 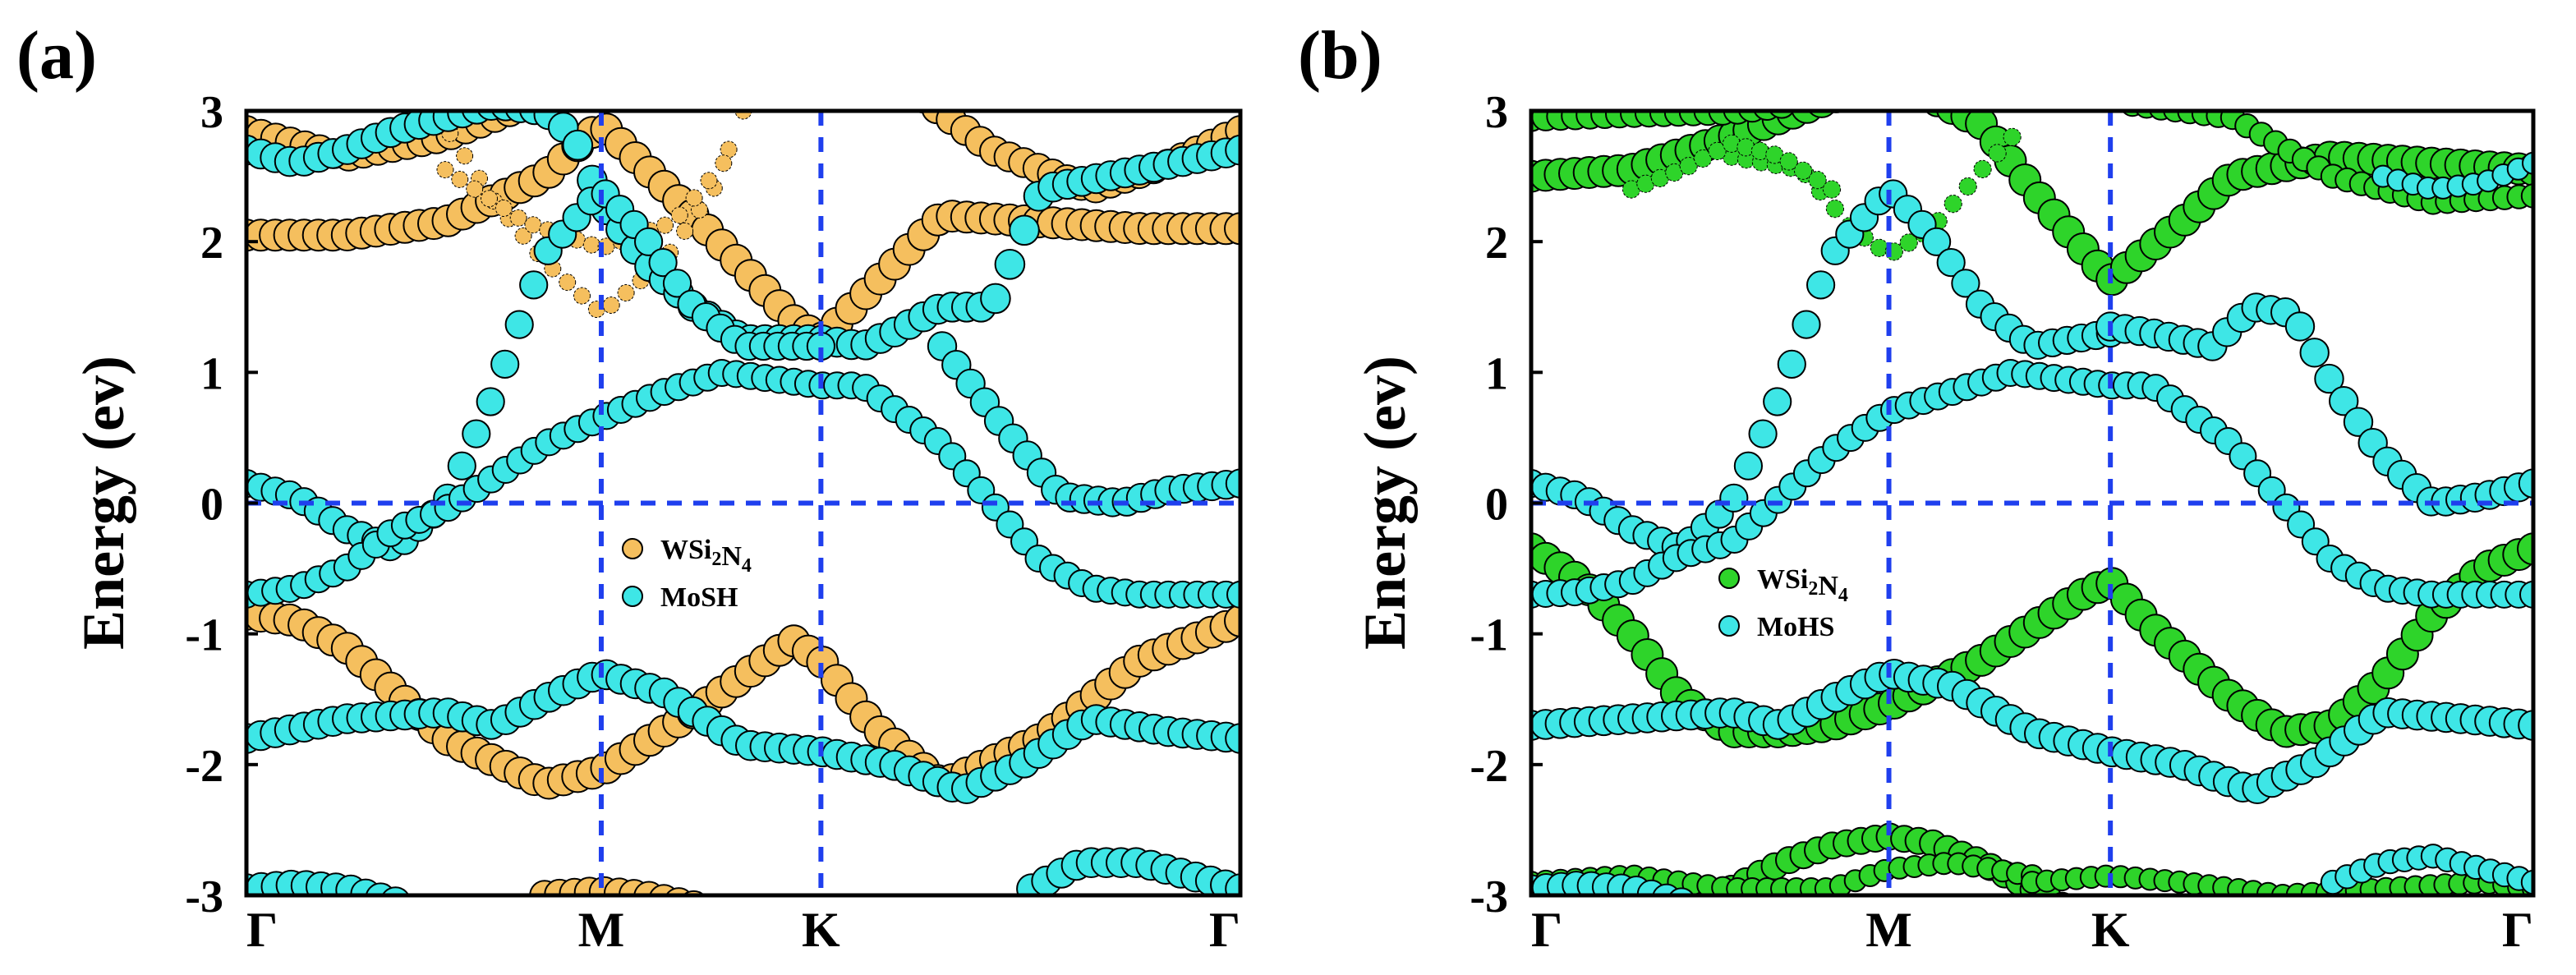 What do you see at coordinates (1888, 930) in the screenshot?
I see `kpoint-label: M` at bounding box center [1888, 930].